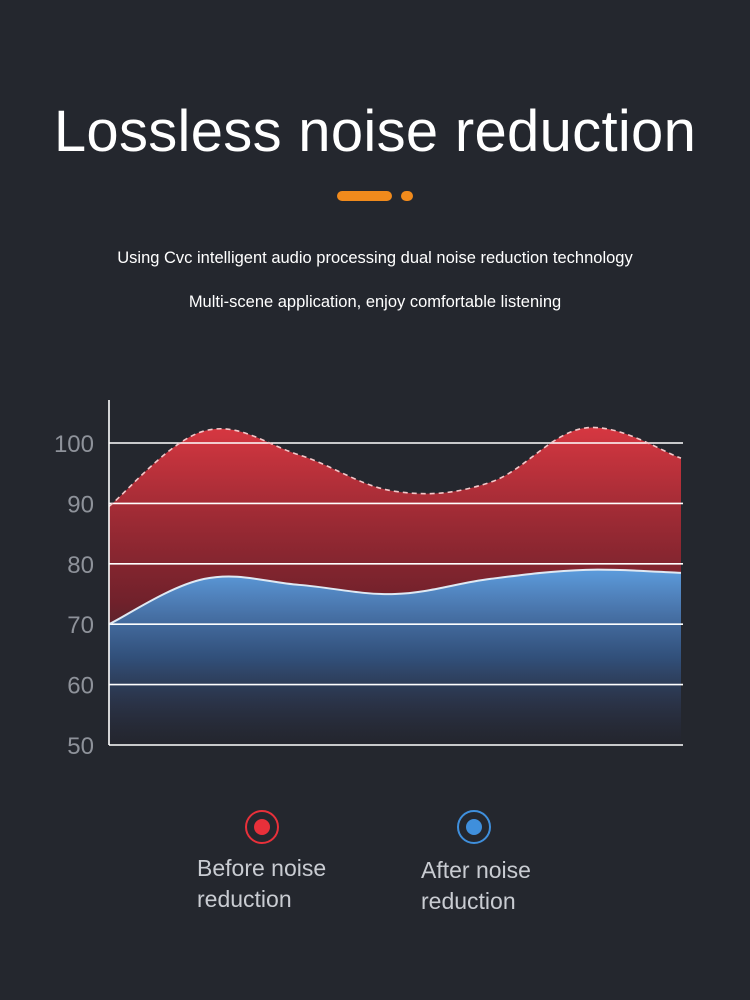  What do you see at coordinates (80, 625) in the screenshot?
I see `y-tick-label-70: 70` at bounding box center [80, 625].